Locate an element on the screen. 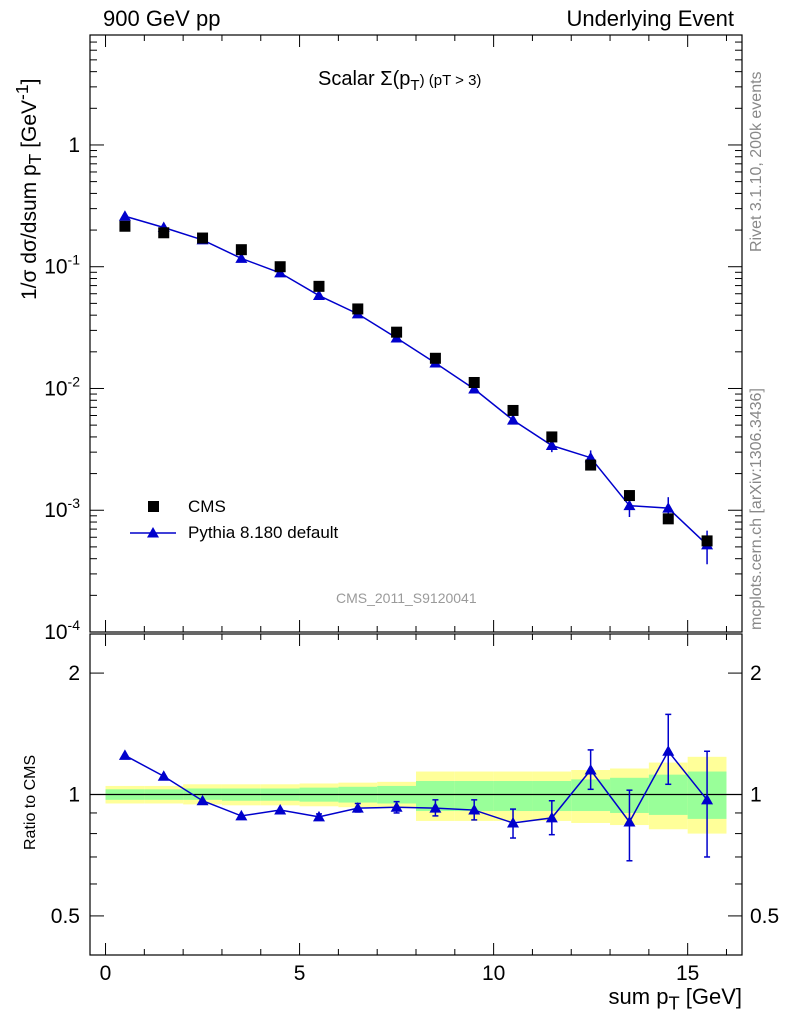  x-tick-label: 15 is located at coordinates (687, 973).